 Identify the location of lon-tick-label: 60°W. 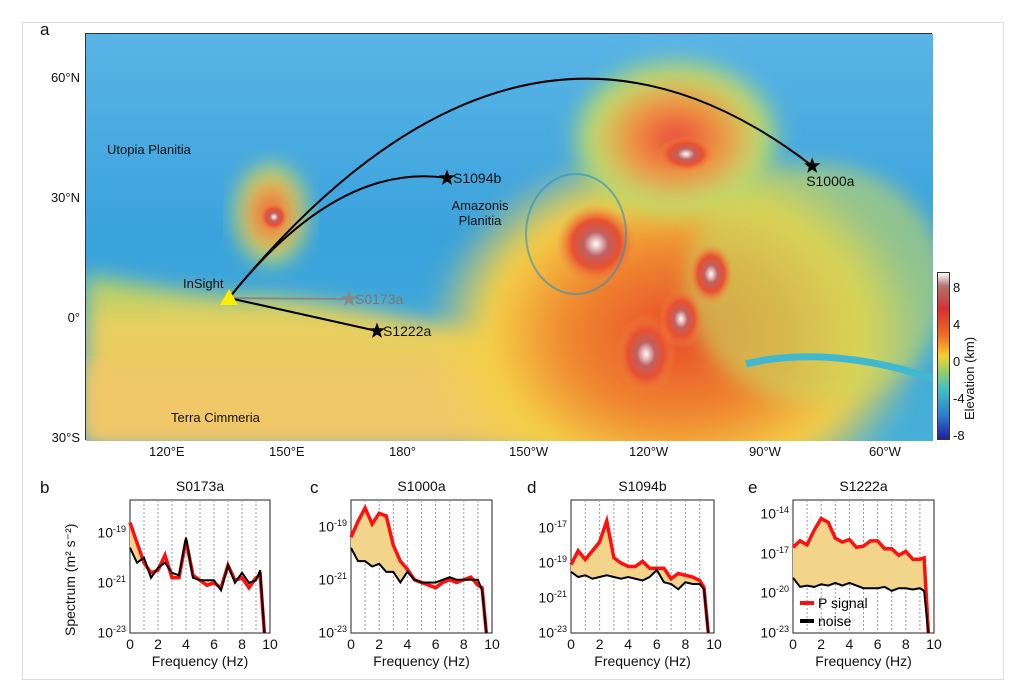
(885, 451).